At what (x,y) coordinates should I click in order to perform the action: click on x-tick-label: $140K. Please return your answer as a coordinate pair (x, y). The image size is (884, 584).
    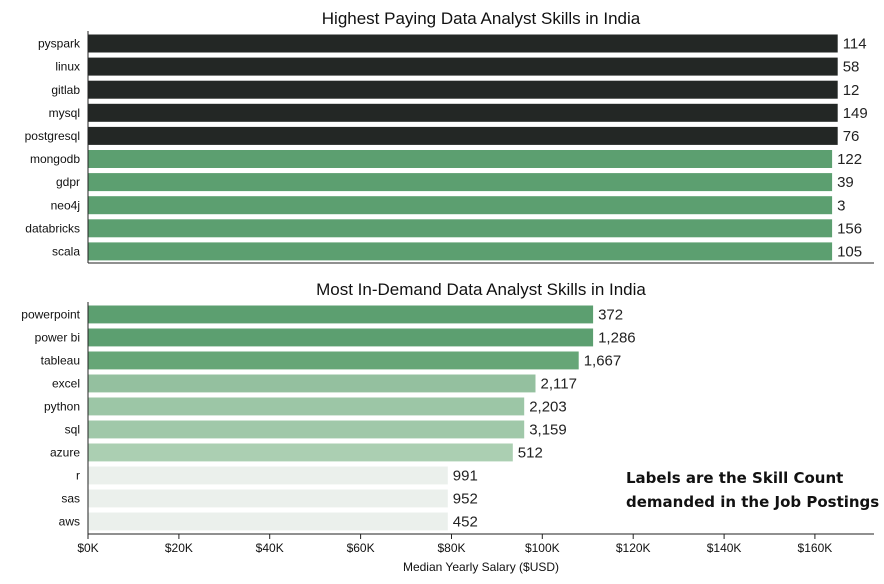
    Looking at the image, I should click on (724, 548).